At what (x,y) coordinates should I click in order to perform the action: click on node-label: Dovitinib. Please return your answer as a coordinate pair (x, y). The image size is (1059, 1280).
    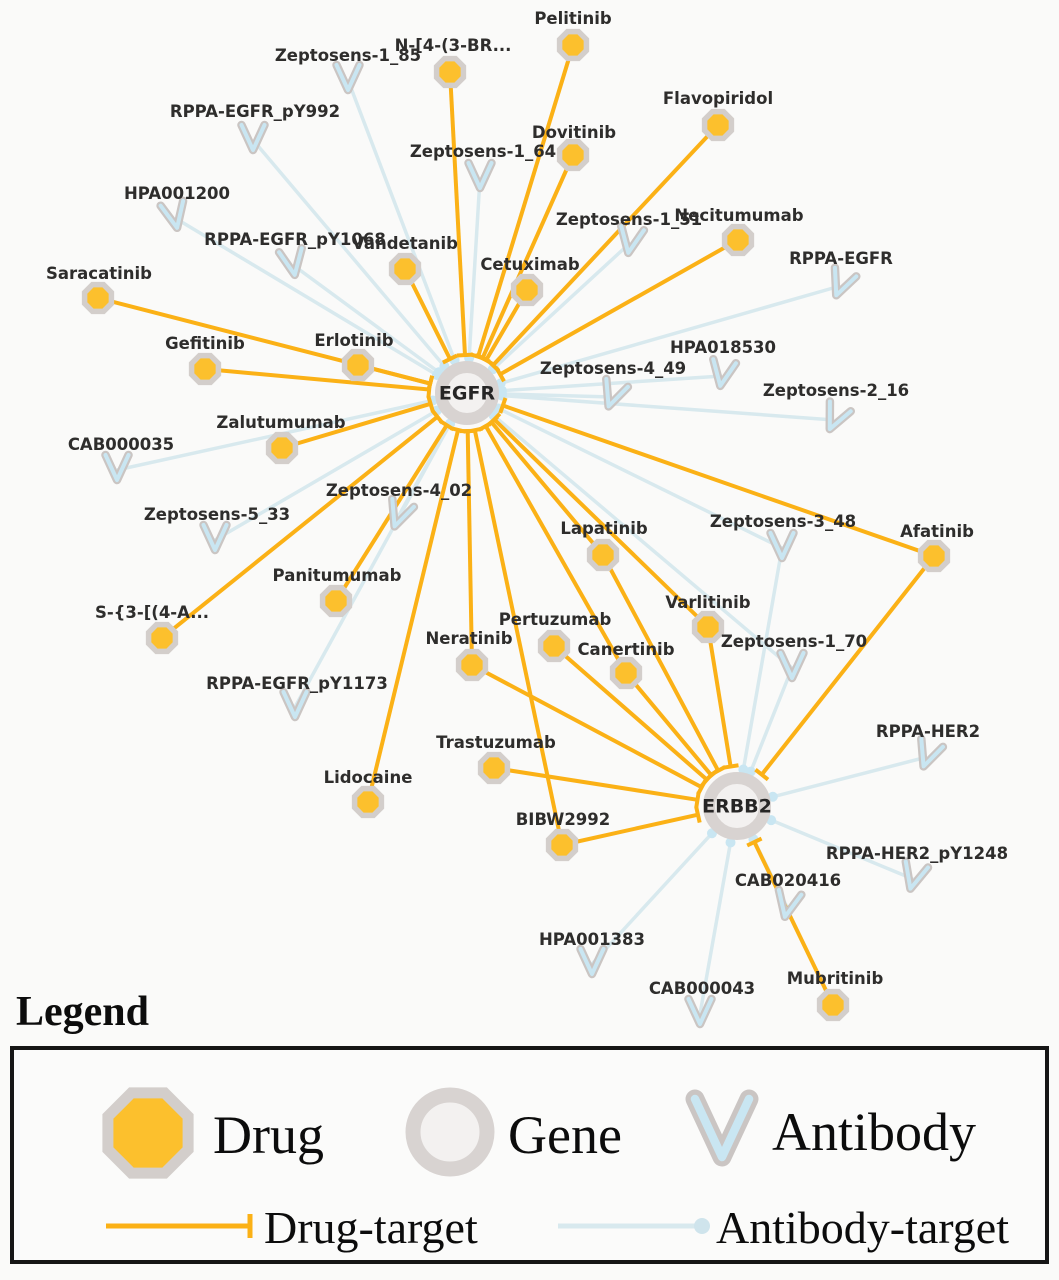
    Looking at the image, I should click on (574, 132).